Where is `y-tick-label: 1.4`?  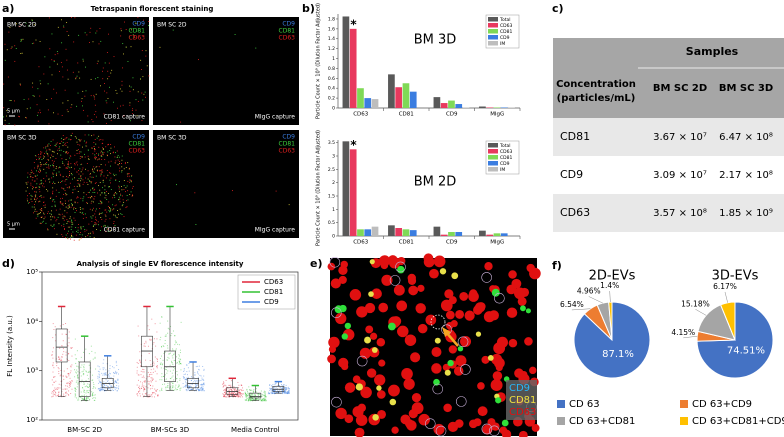 y-tick-label: 1.4 is located at coordinates (331, 39).